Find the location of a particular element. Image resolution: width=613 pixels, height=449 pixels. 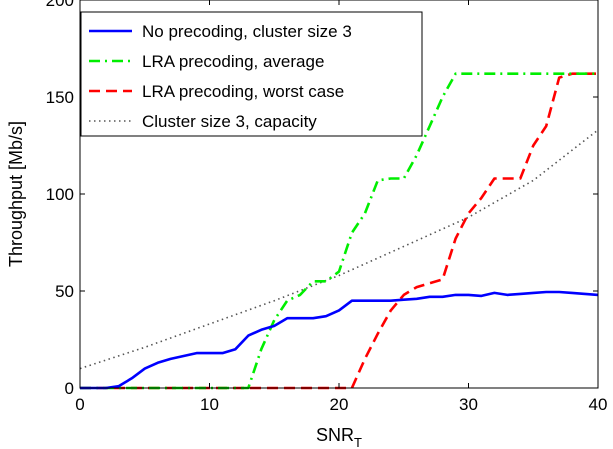

x-tick-label: 0 is located at coordinates (79, 404).